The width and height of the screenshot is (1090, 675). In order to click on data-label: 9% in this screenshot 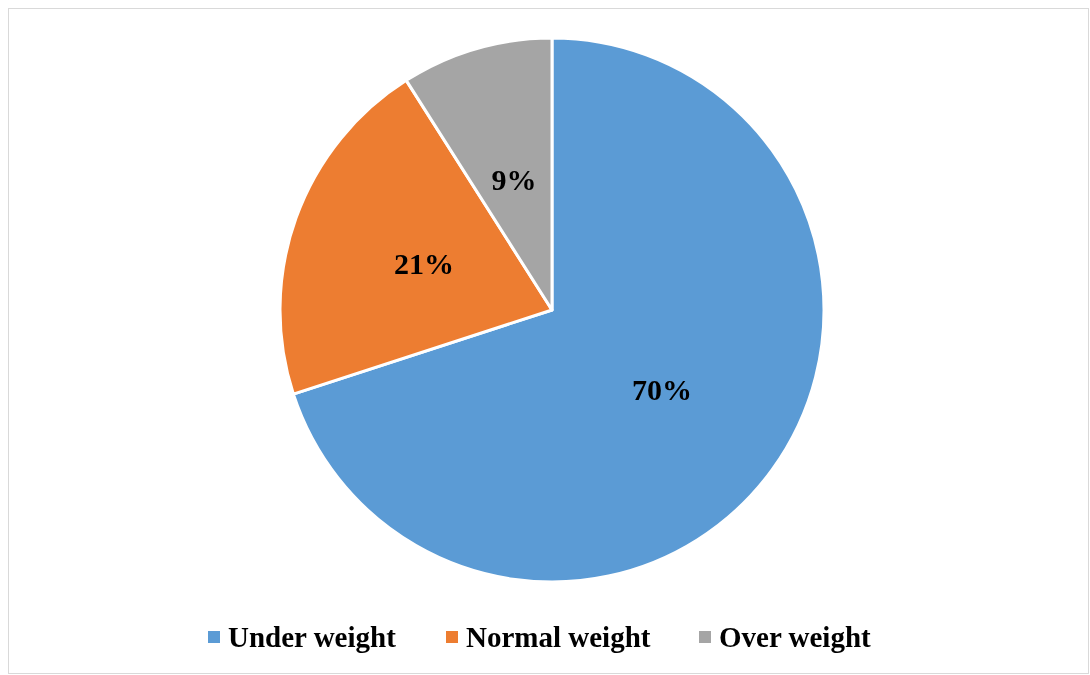, I will do `click(514, 179)`.